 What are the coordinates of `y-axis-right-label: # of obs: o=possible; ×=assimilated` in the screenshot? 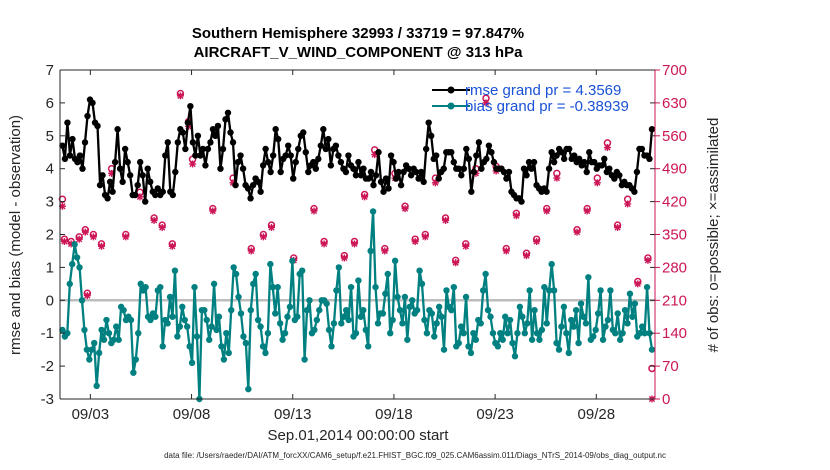 It's located at (713, 235).